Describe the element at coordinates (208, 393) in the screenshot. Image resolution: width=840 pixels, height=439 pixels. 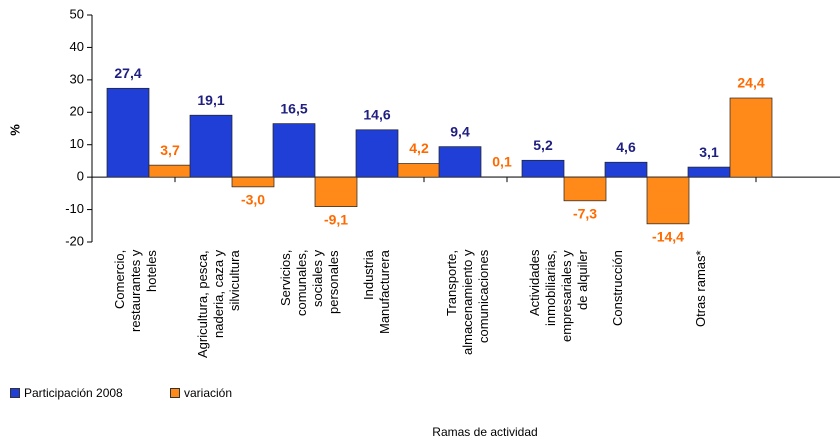
I see `legend-label: variación` at that location.